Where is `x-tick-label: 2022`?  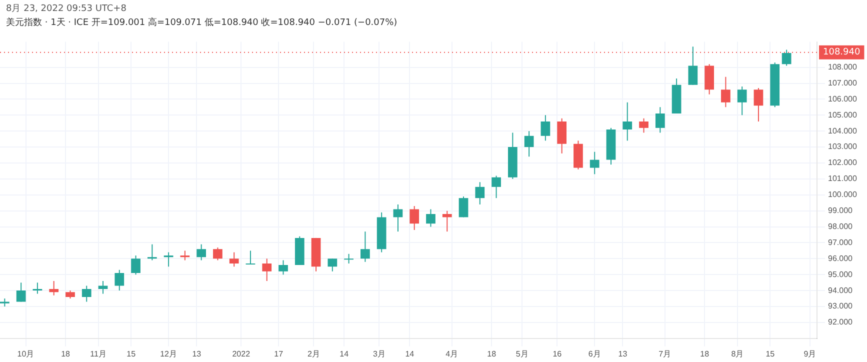 x-tick-label: 2022 is located at coordinates (241, 353).